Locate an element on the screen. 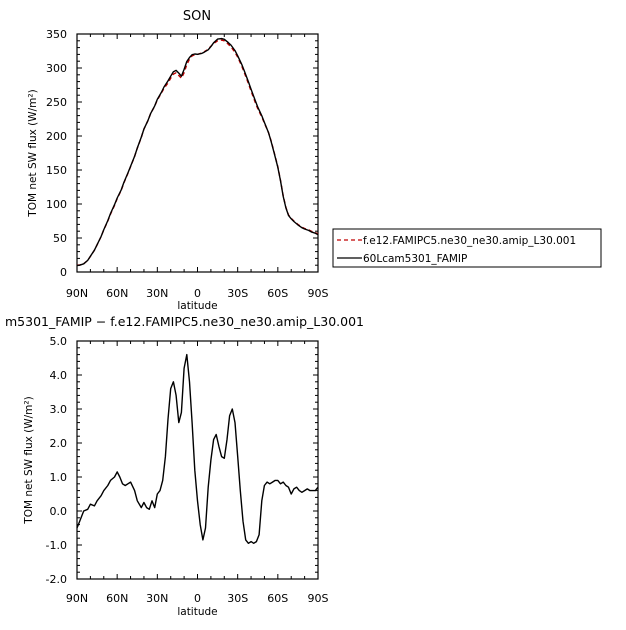 This screenshot has width=626, height=630. legend-label-amip: f.e12.FAMIPC5.ne30_ne30.amip_L30.001 is located at coordinates (469, 241).